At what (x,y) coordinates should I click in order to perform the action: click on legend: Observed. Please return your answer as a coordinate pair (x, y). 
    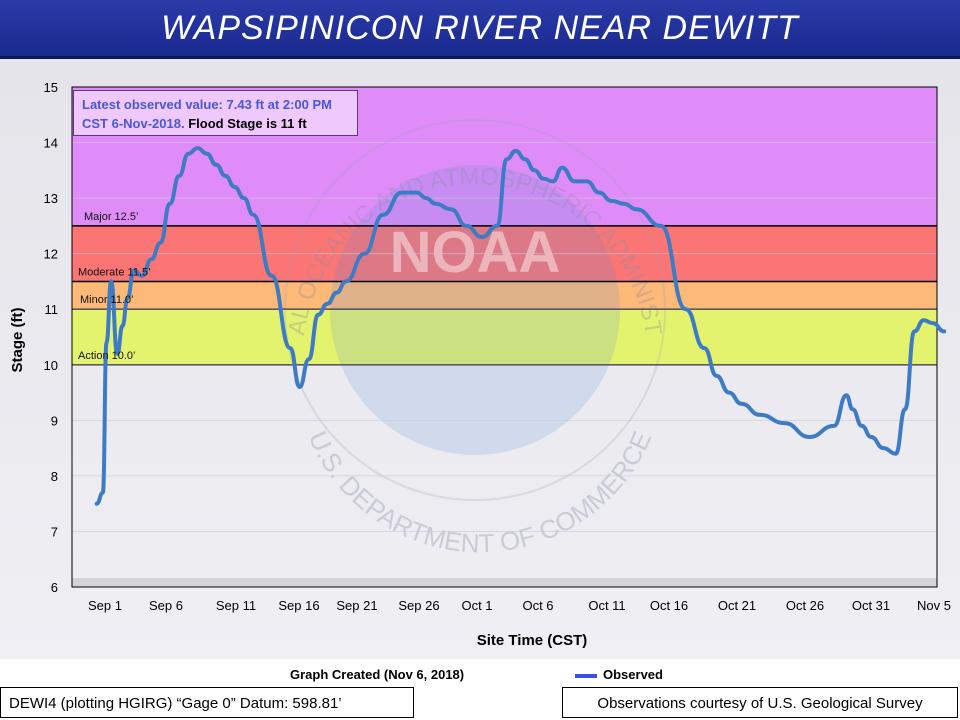
    Looking at the image, I should click on (619, 674).